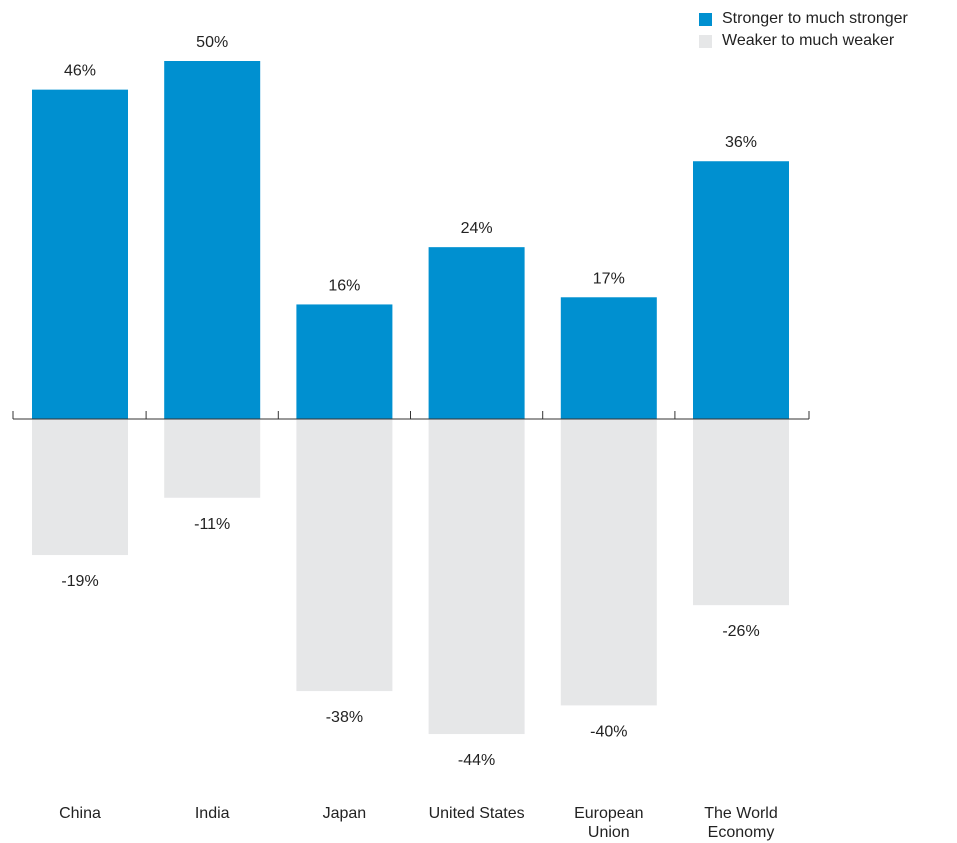 Image resolution: width=957 pixels, height=843 pixels. What do you see at coordinates (608, 731) in the screenshot?
I see `value-label-weaker-4: -40%` at bounding box center [608, 731].